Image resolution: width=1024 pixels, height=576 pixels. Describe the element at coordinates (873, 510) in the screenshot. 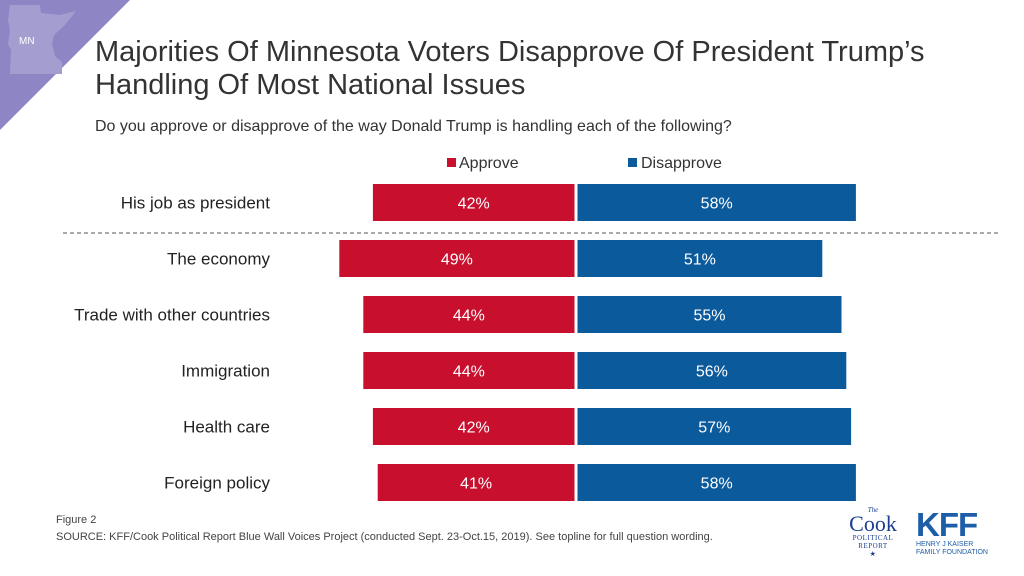

I see `cook-logo-the: The` at that location.